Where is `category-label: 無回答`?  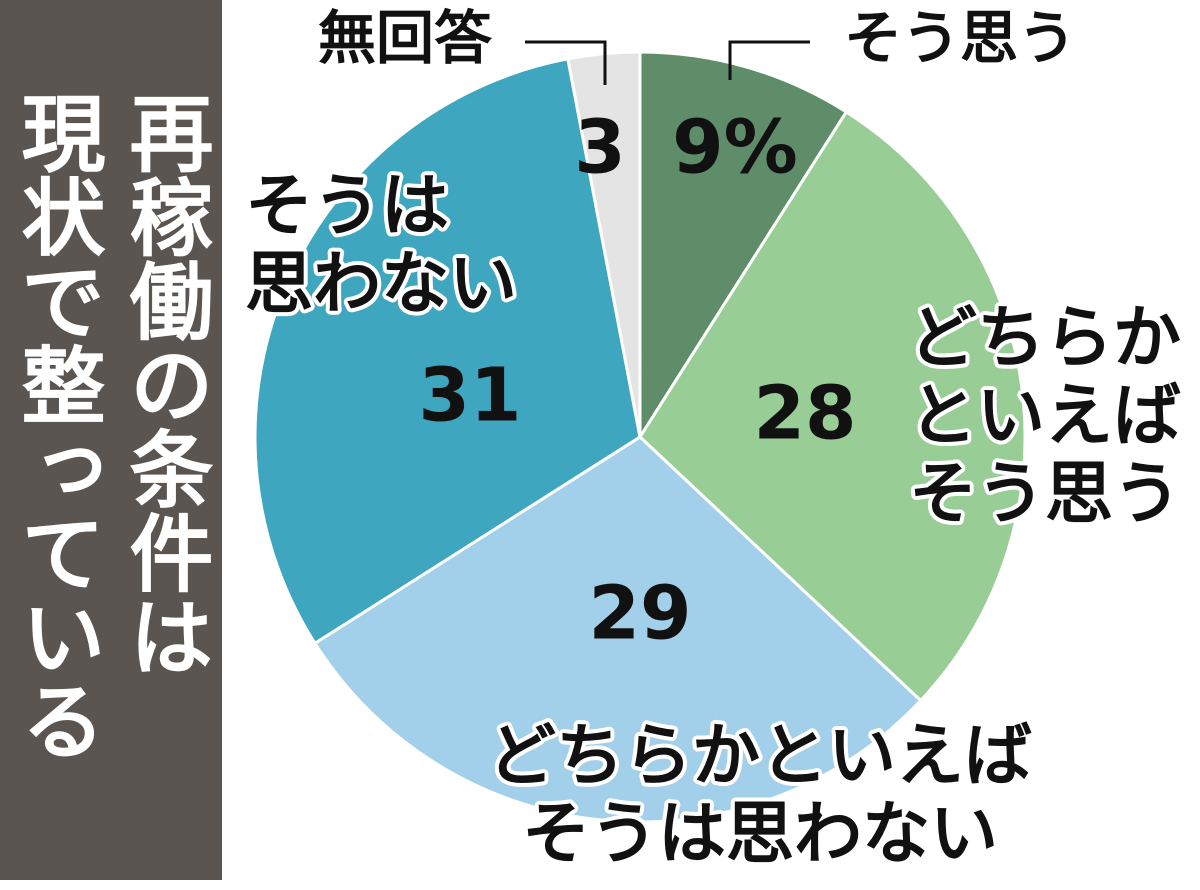
category-label: 無回答 is located at coordinates (405, 38).